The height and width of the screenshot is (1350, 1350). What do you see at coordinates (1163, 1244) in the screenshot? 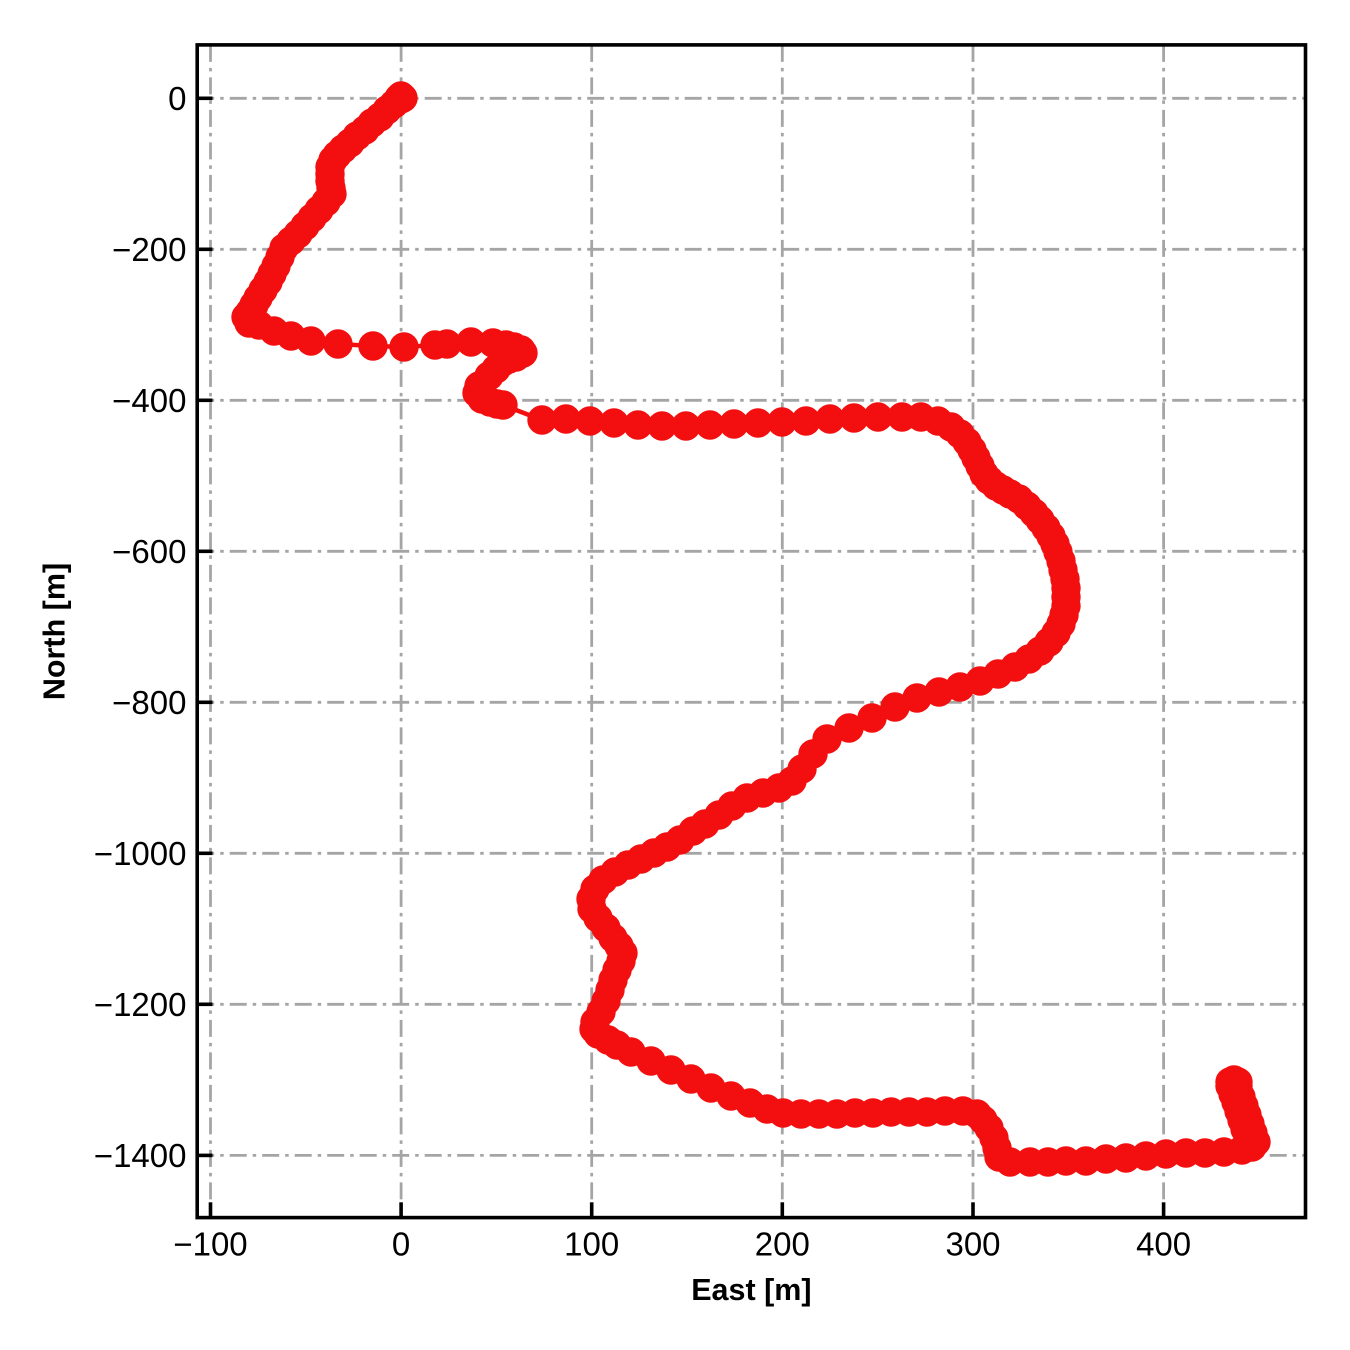
I see `svg-text: 400` at bounding box center [1163, 1244].